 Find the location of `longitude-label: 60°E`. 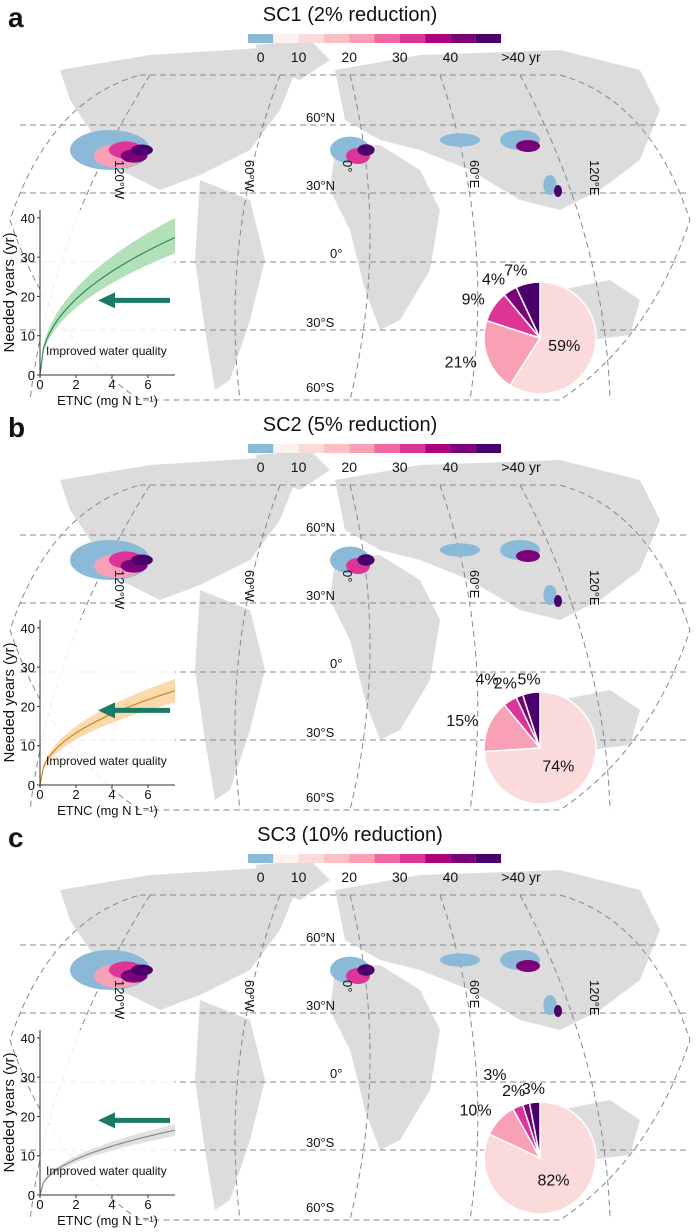

longitude-label: 60°E is located at coordinates (474, 994).